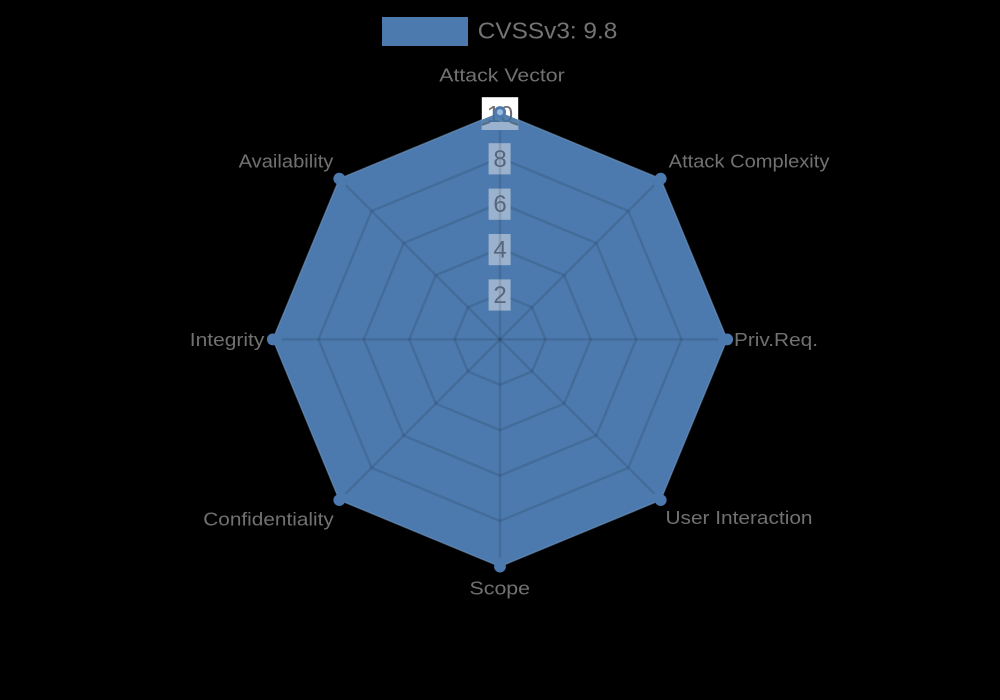 Image resolution: width=1000 pixels, height=700 pixels. I want to click on svg-text: Confidentiality, so click(268, 518).